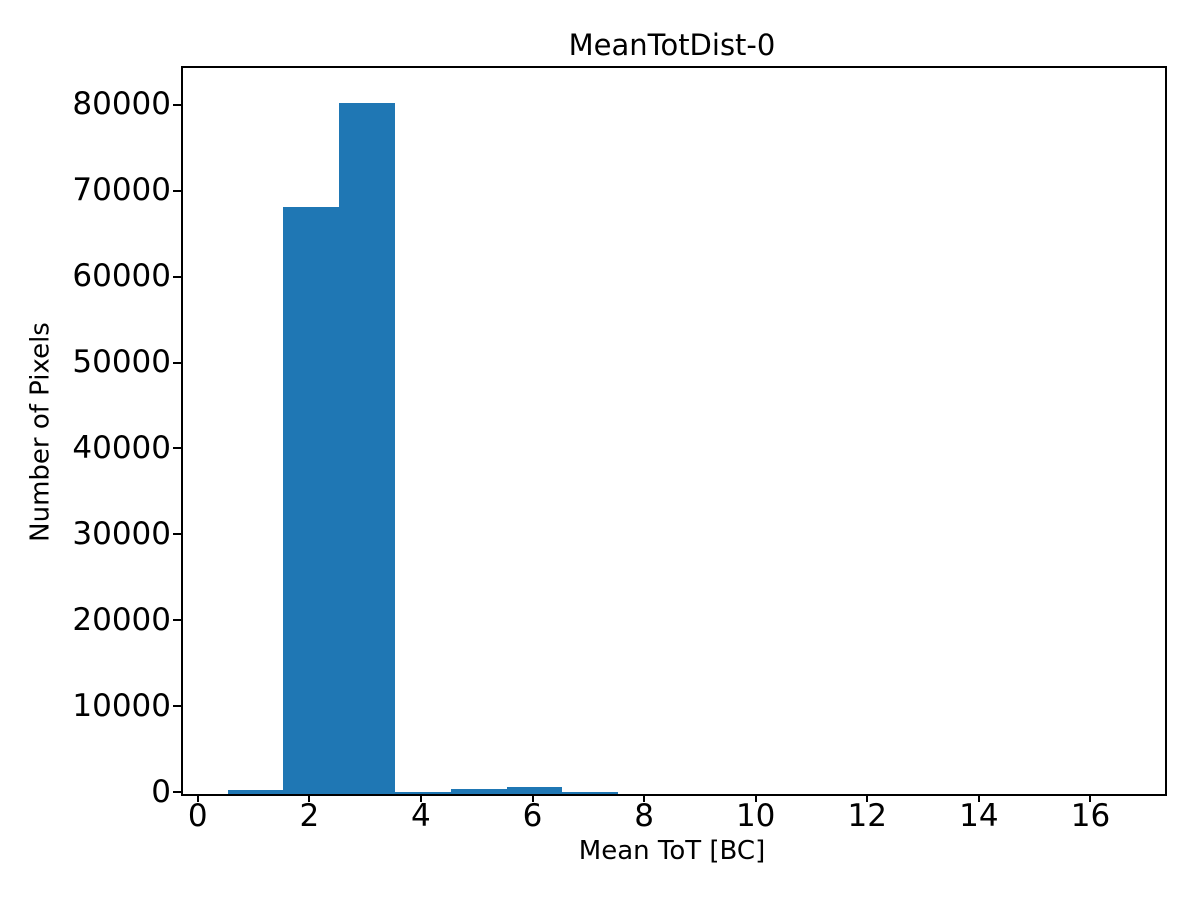  Describe the element at coordinates (121, 705) in the screenshot. I see `y-tick-label: 10000` at that location.